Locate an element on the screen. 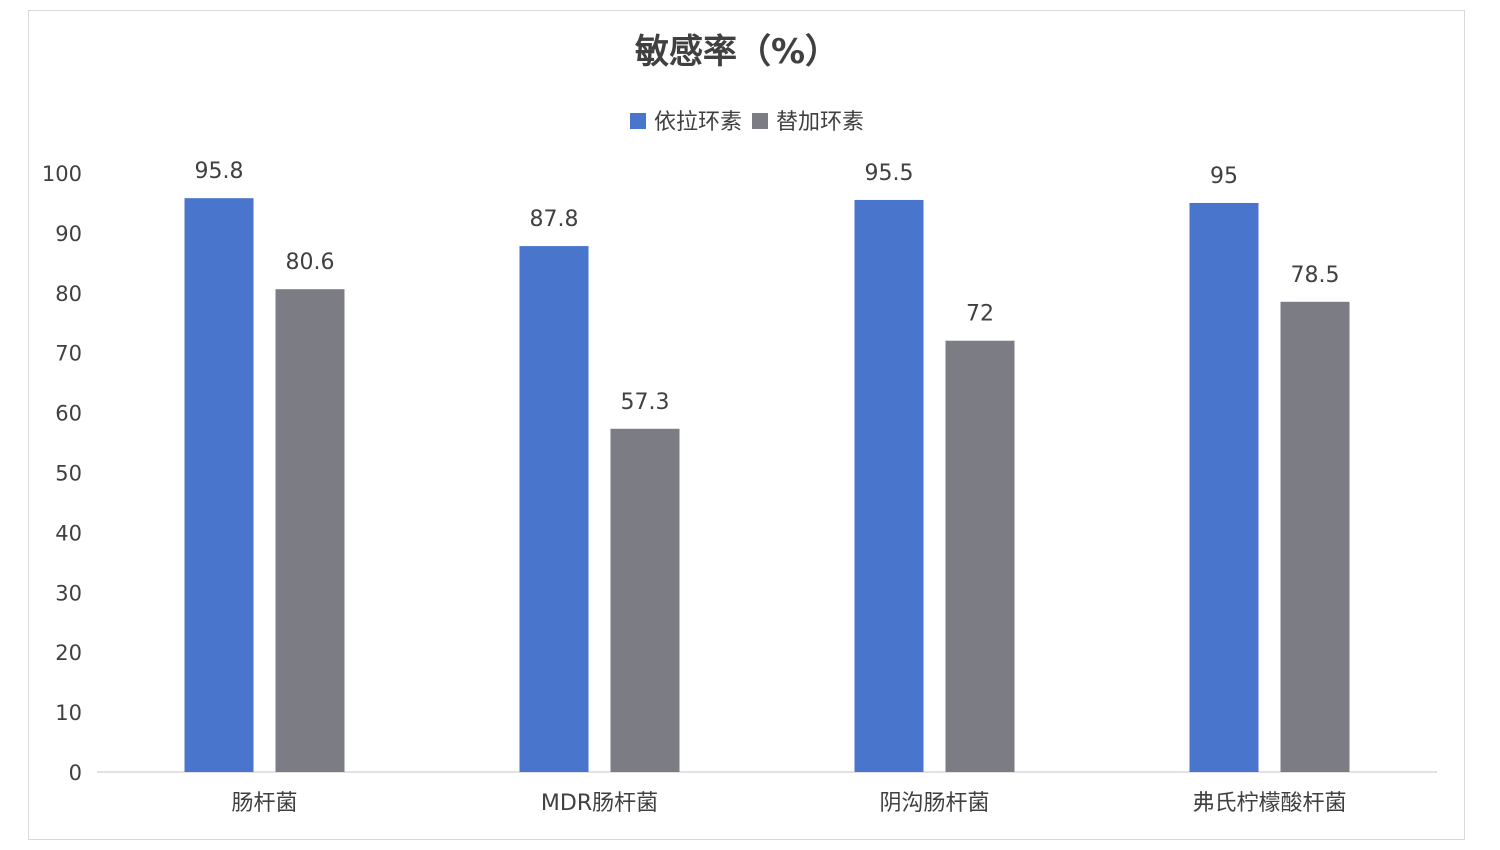 The width and height of the screenshot is (1500, 850). y-tick-label: 30 is located at coordinates (68, 593).